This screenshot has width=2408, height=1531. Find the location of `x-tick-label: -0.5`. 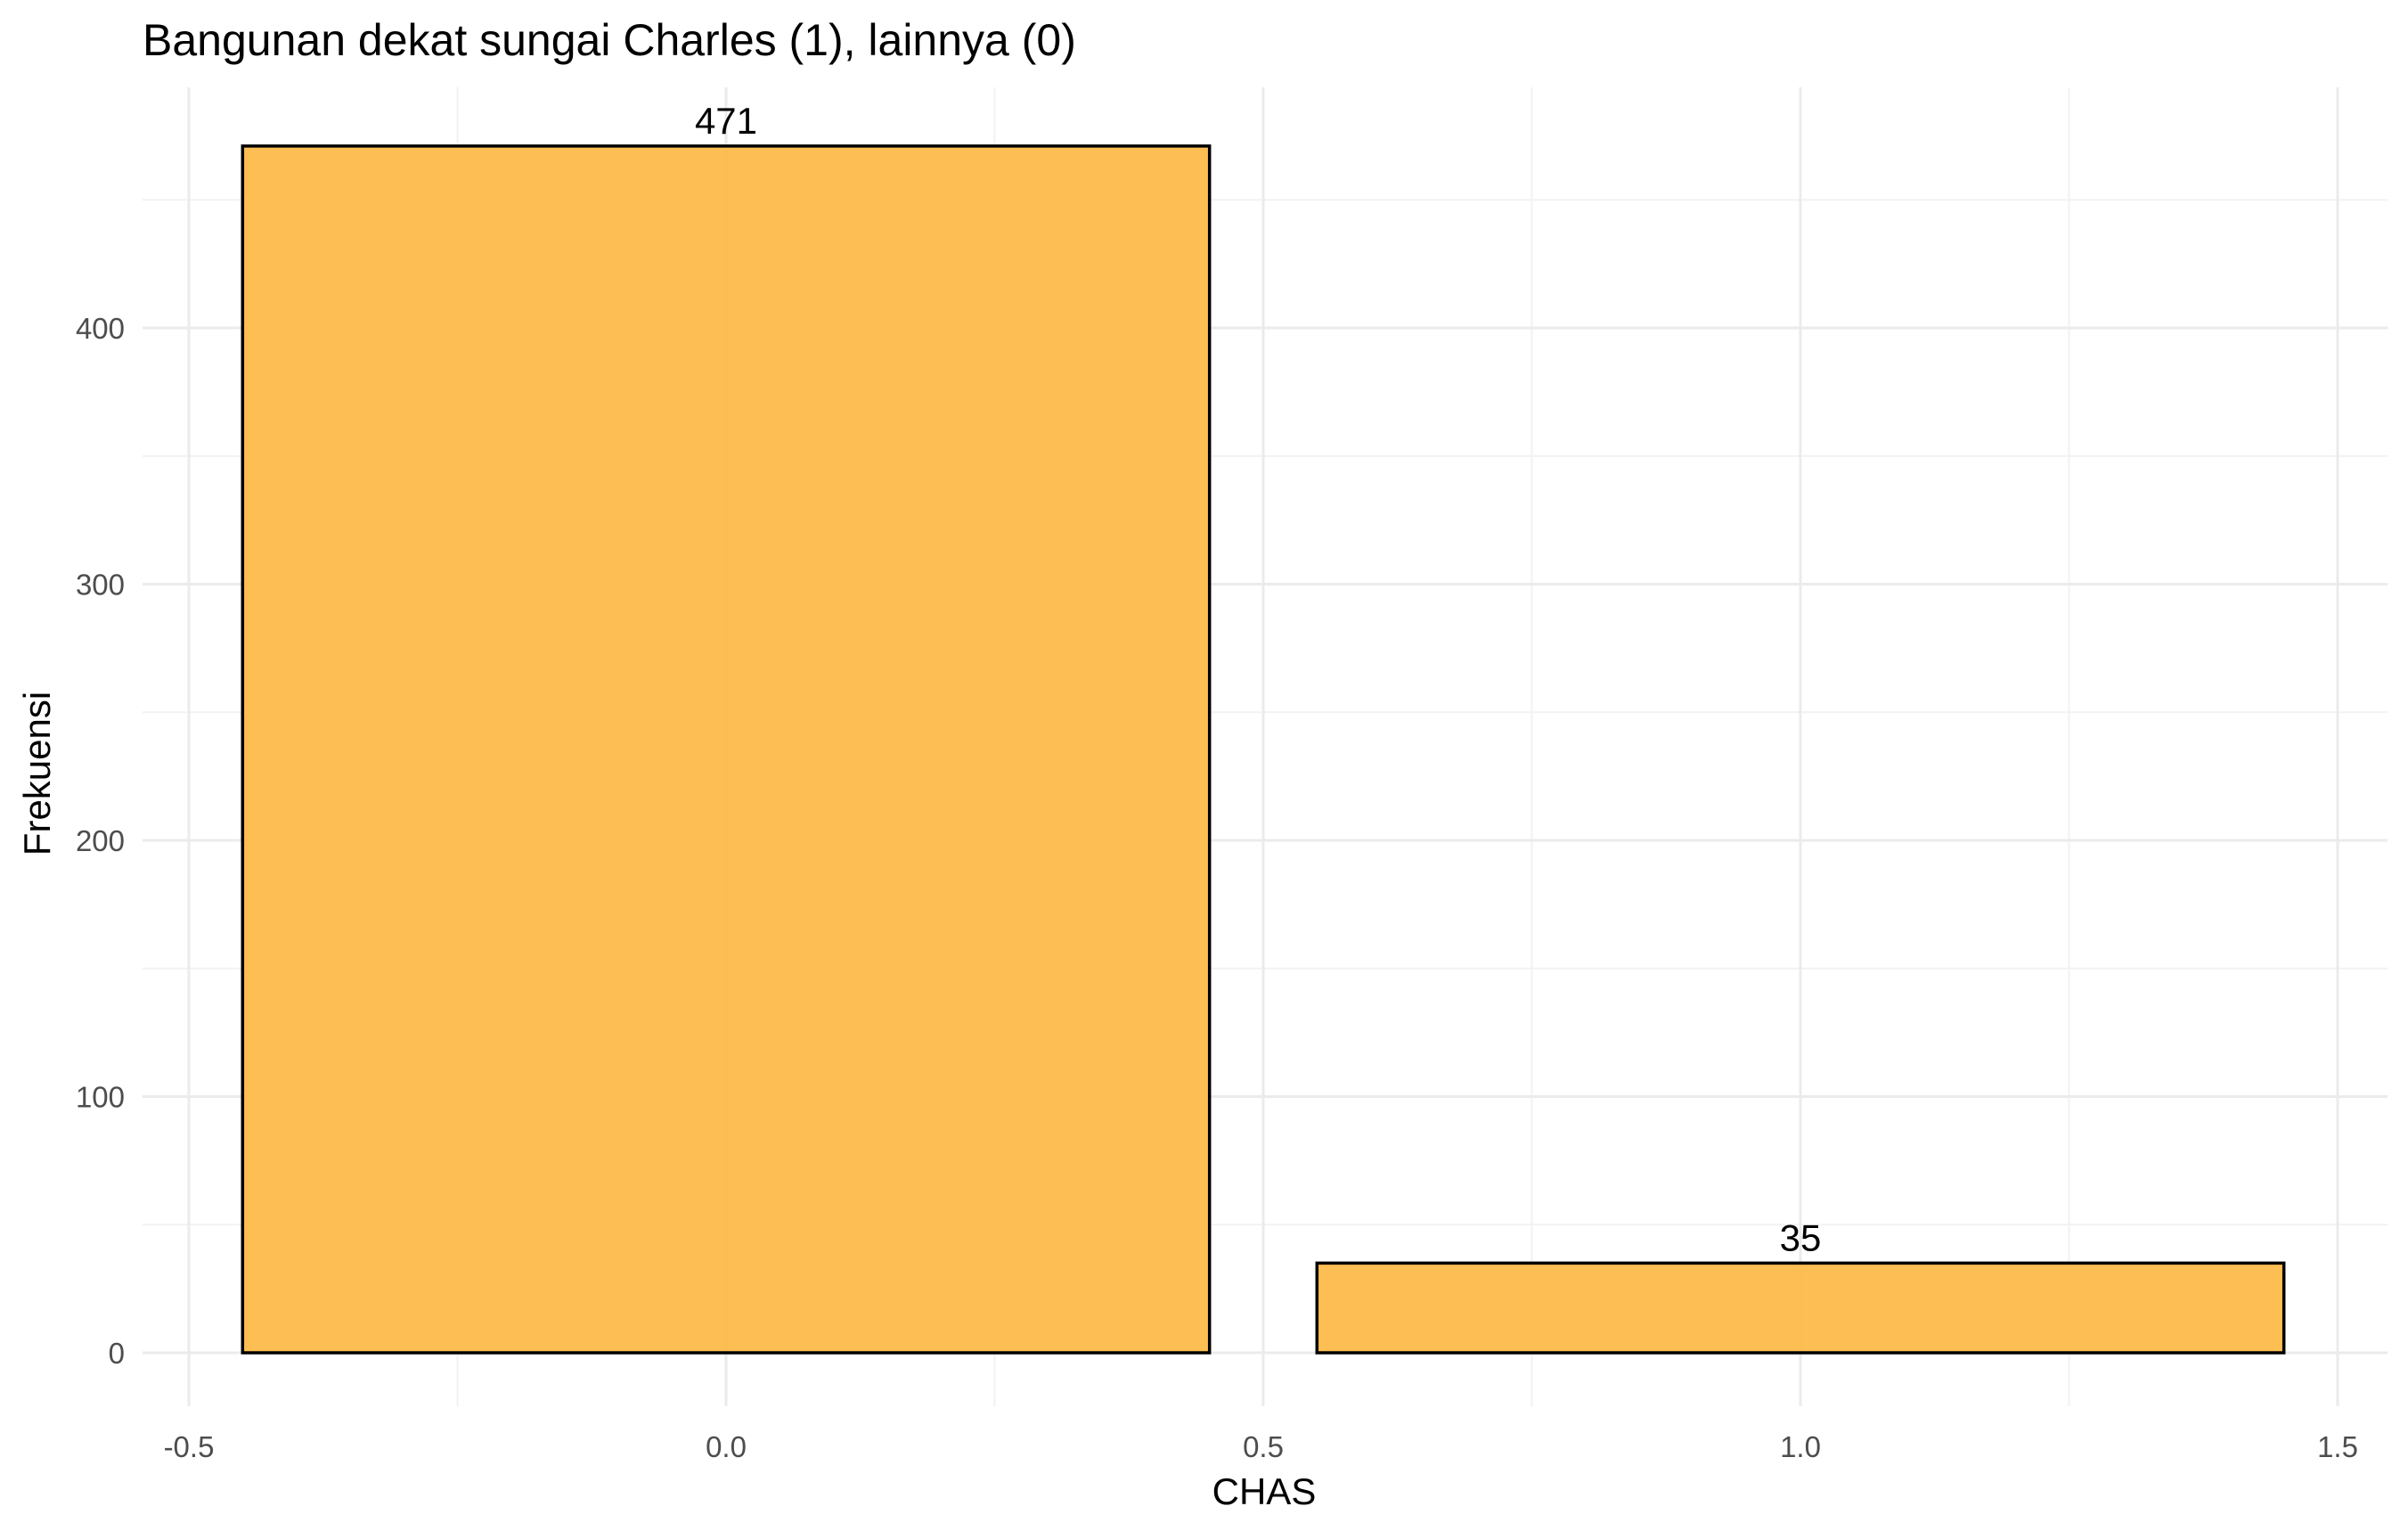

x-tick-label: -0.5 is located at coordinates (189, 1446).